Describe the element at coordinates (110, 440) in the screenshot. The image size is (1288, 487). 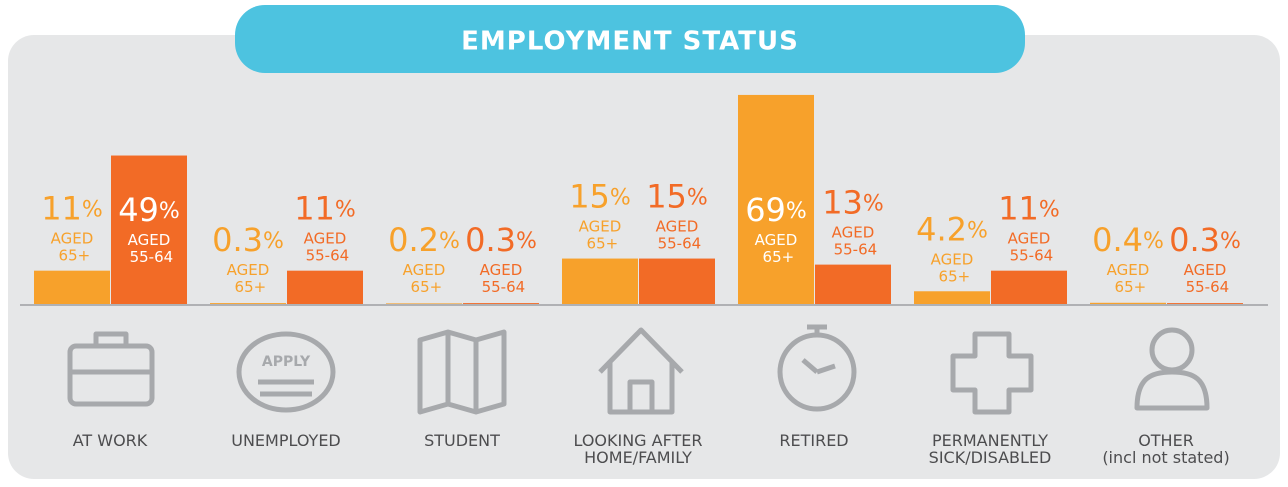
I see `category-label: AT WORK` at that location.